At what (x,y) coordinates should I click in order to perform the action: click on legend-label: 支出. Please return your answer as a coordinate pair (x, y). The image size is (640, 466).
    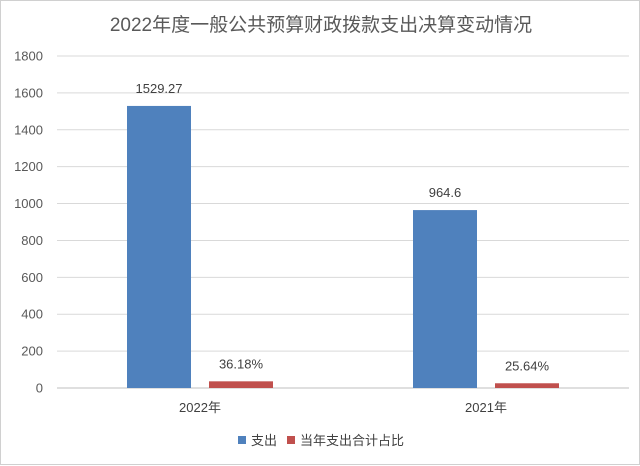
    Looking at the image, I should click on (264, 440).